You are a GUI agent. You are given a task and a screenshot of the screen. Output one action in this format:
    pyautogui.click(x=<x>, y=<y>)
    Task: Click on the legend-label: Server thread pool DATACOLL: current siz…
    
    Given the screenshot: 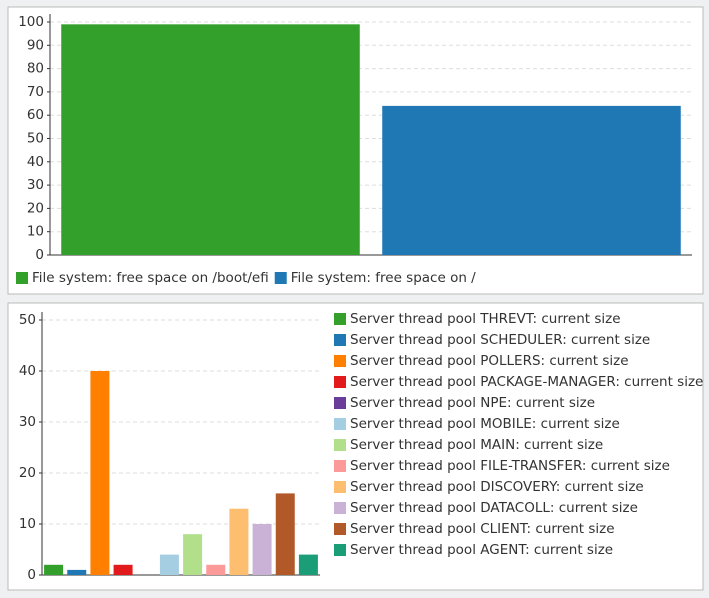 What is the action you would take?
    pyautogui.click(x=494, y=508)
    